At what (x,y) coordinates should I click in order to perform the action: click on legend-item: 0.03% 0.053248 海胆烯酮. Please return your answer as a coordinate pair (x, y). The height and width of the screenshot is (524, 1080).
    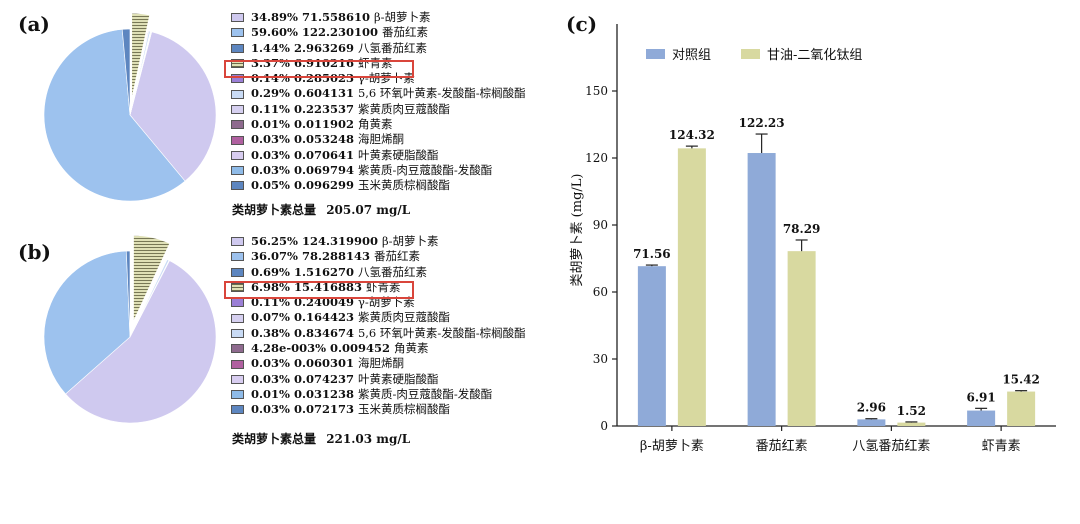
    Looking at the image, I should click on (378, 139).